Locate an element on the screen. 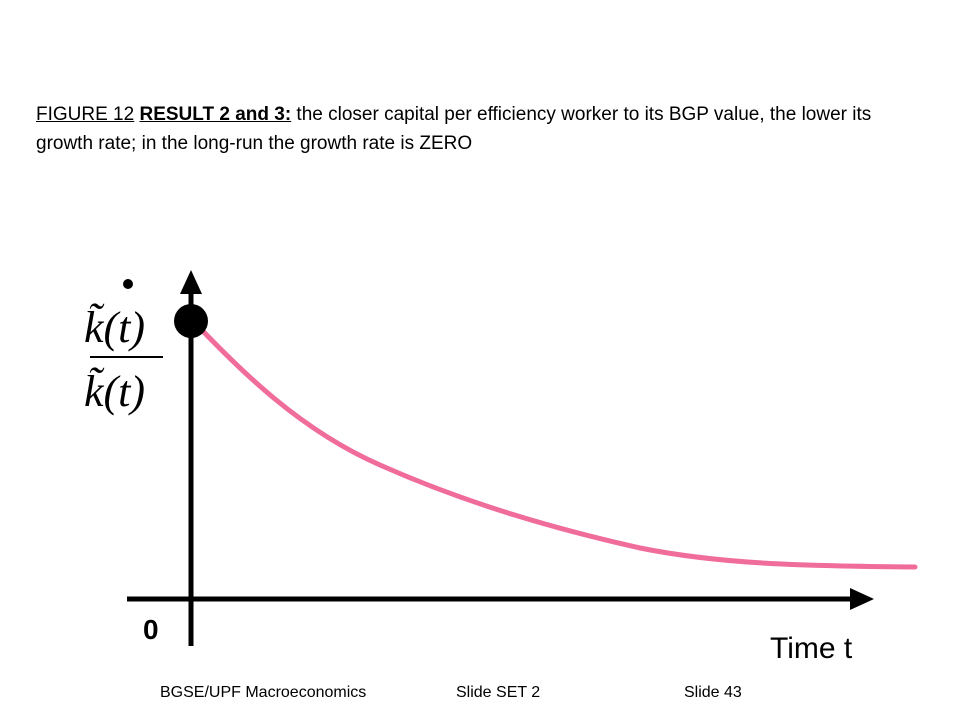 This screenshot has width=960, height=720. figure-label: FIGURE 12 is located at coordinates (85, 114).